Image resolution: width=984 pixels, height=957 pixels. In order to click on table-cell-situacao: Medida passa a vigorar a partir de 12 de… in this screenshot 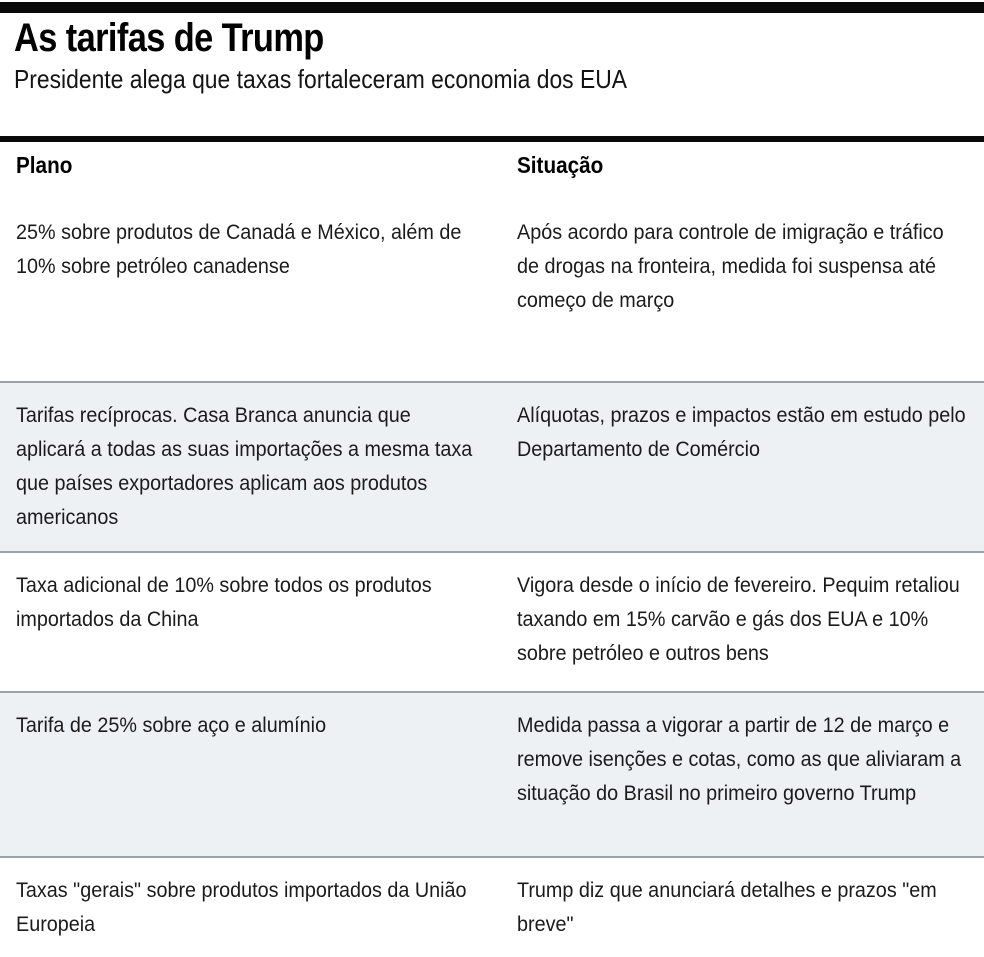, I will do `click(743, 773)`.